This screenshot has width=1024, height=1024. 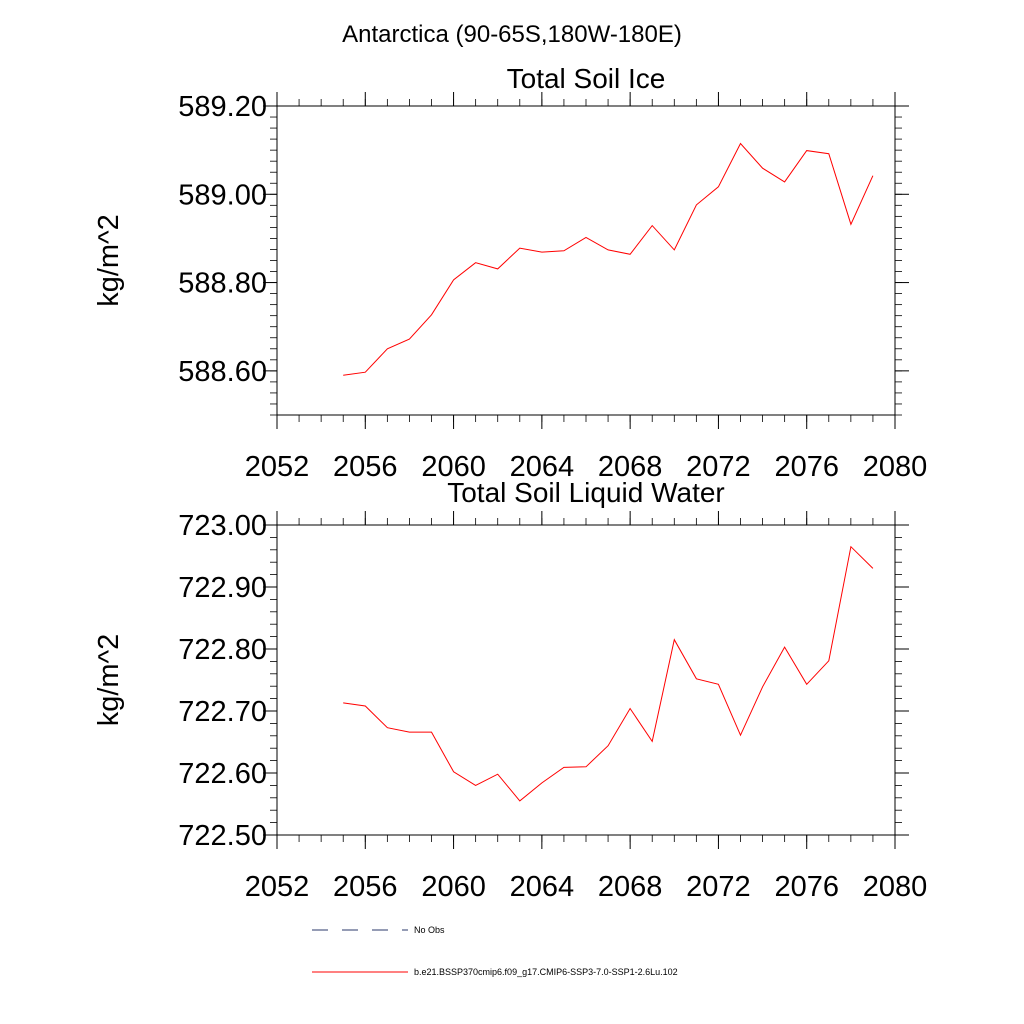 I want to click on y-tick-label: 589.20, so click(x=222, y=107).